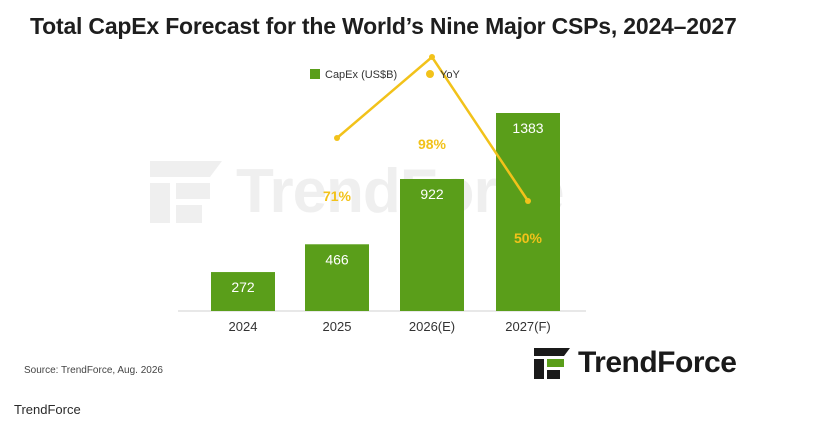  What do you see at coordinates (528, 212) in the screenshot?
I see `bar-2027(F)` at bounding box center [528, 212].